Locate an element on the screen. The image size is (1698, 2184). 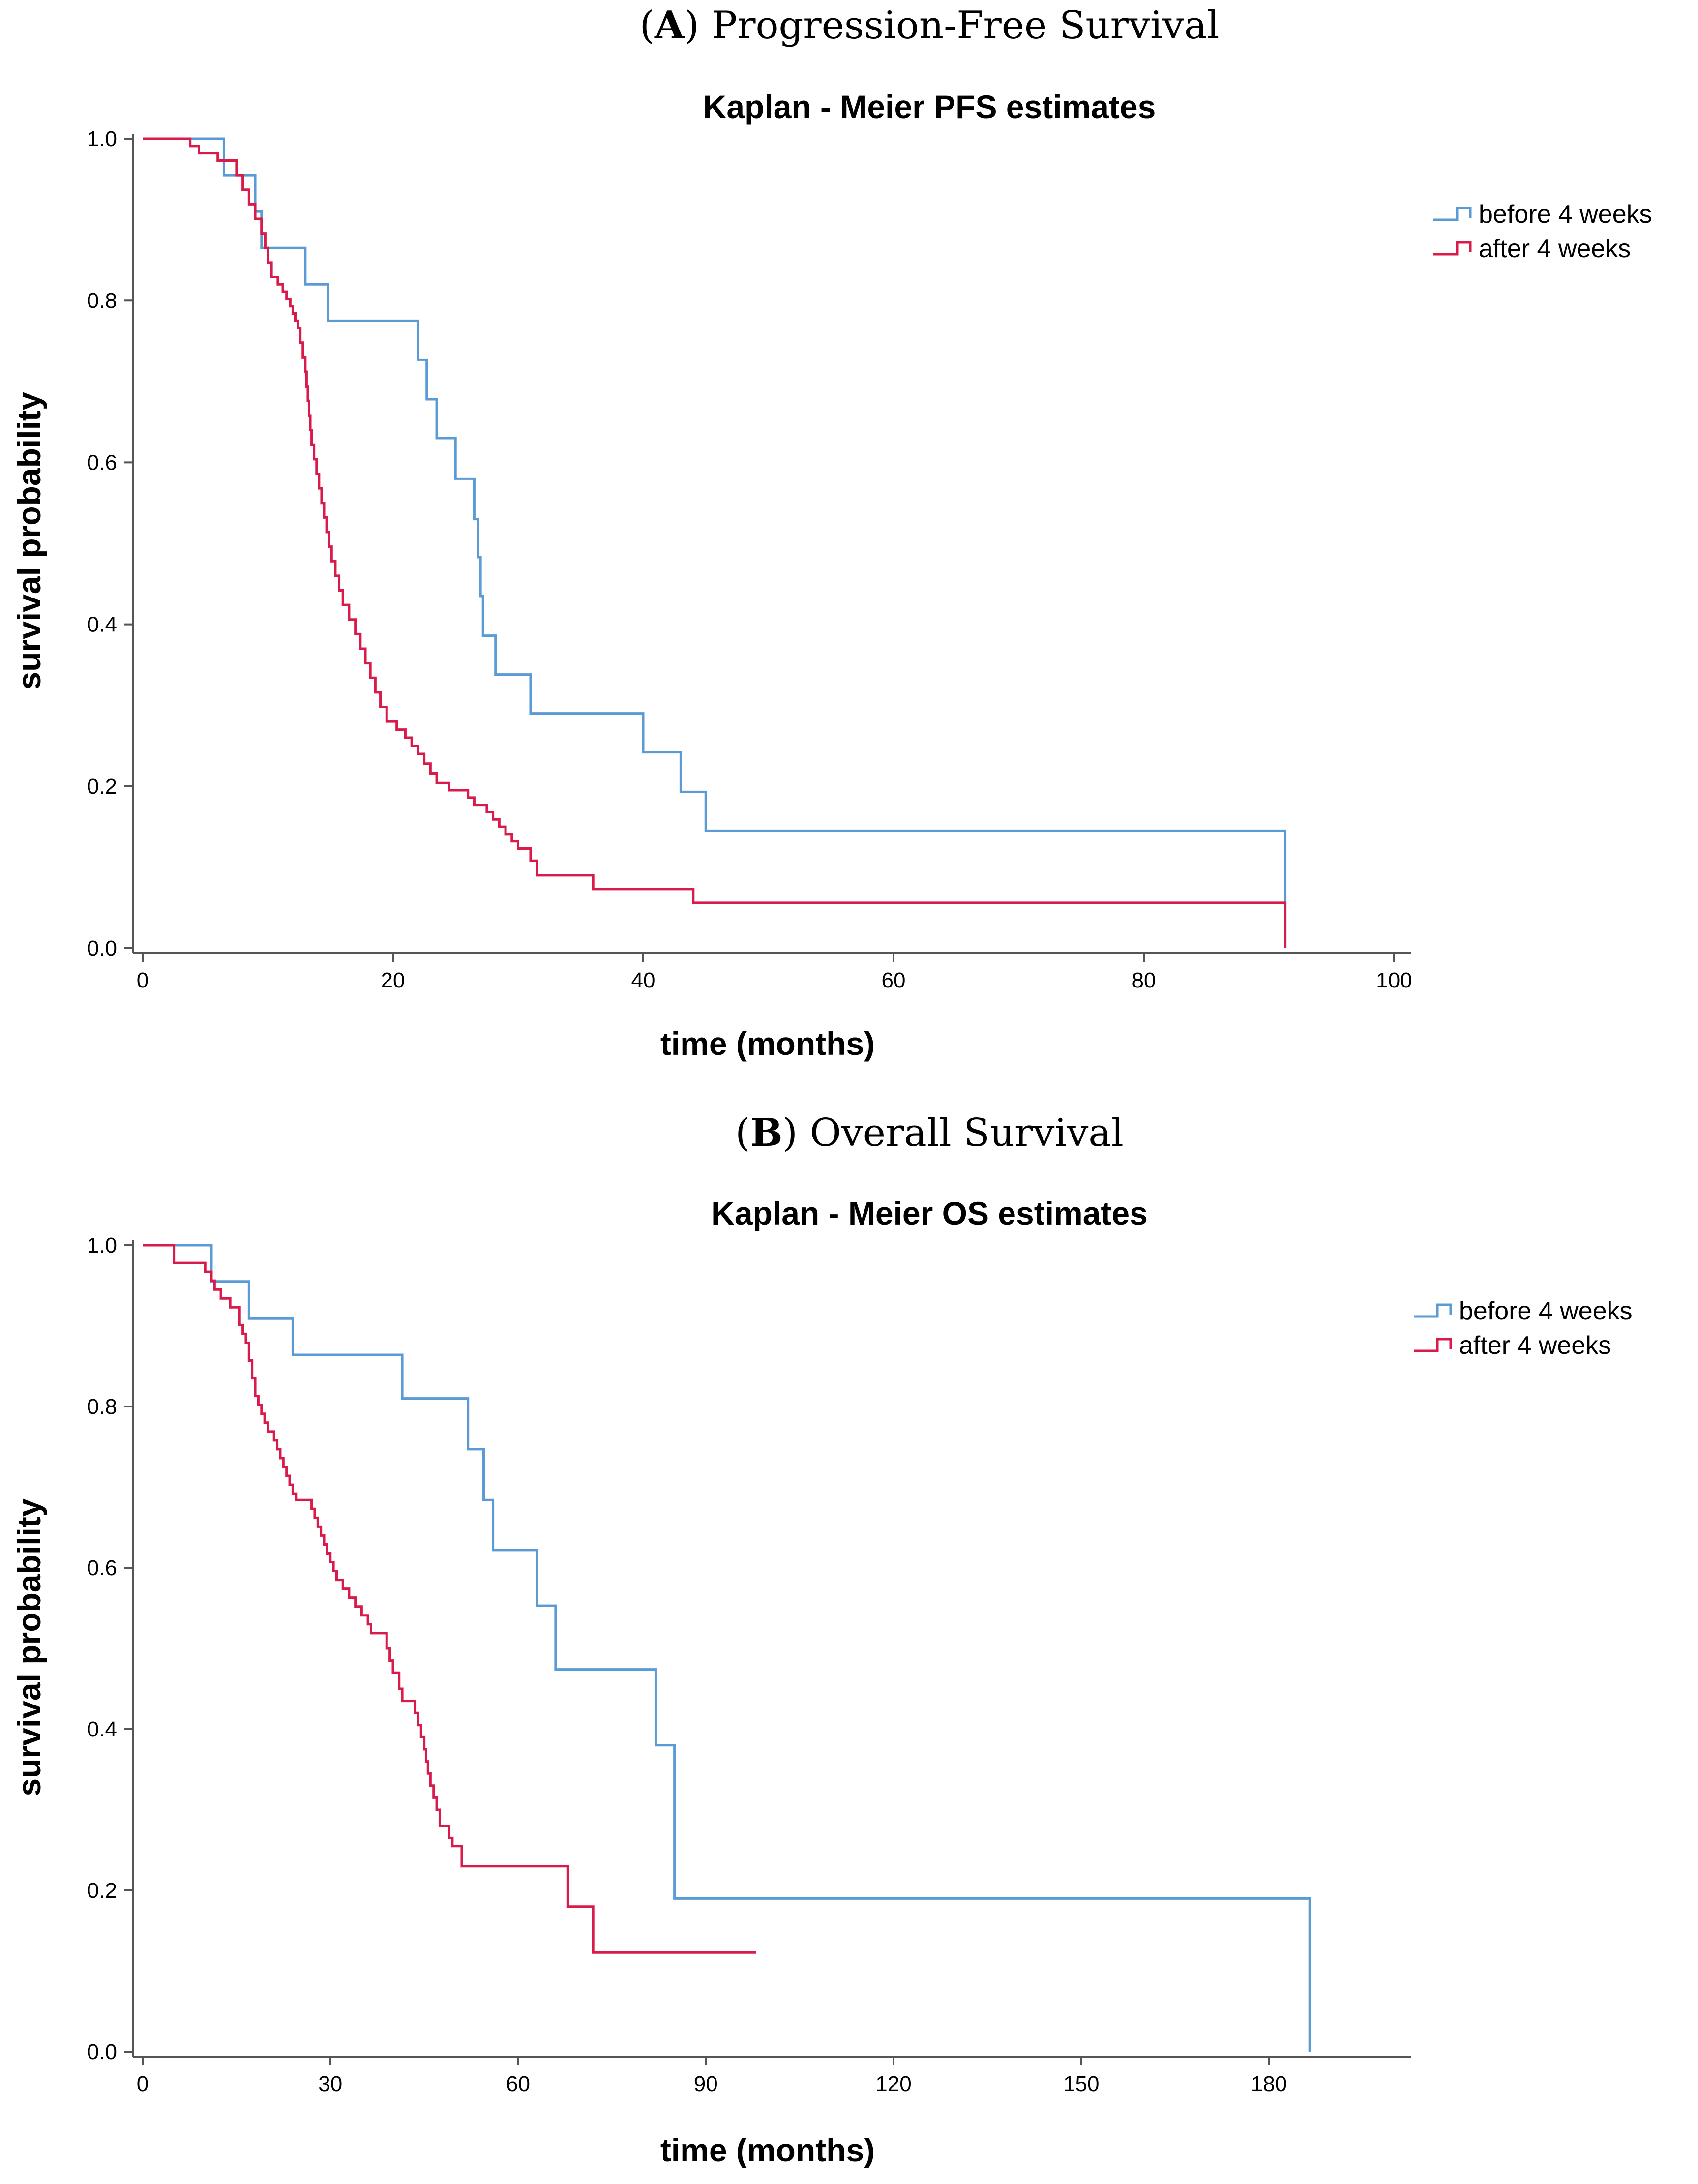
panel-name-b: Overall Survival is located at coordinates (967, 1133).